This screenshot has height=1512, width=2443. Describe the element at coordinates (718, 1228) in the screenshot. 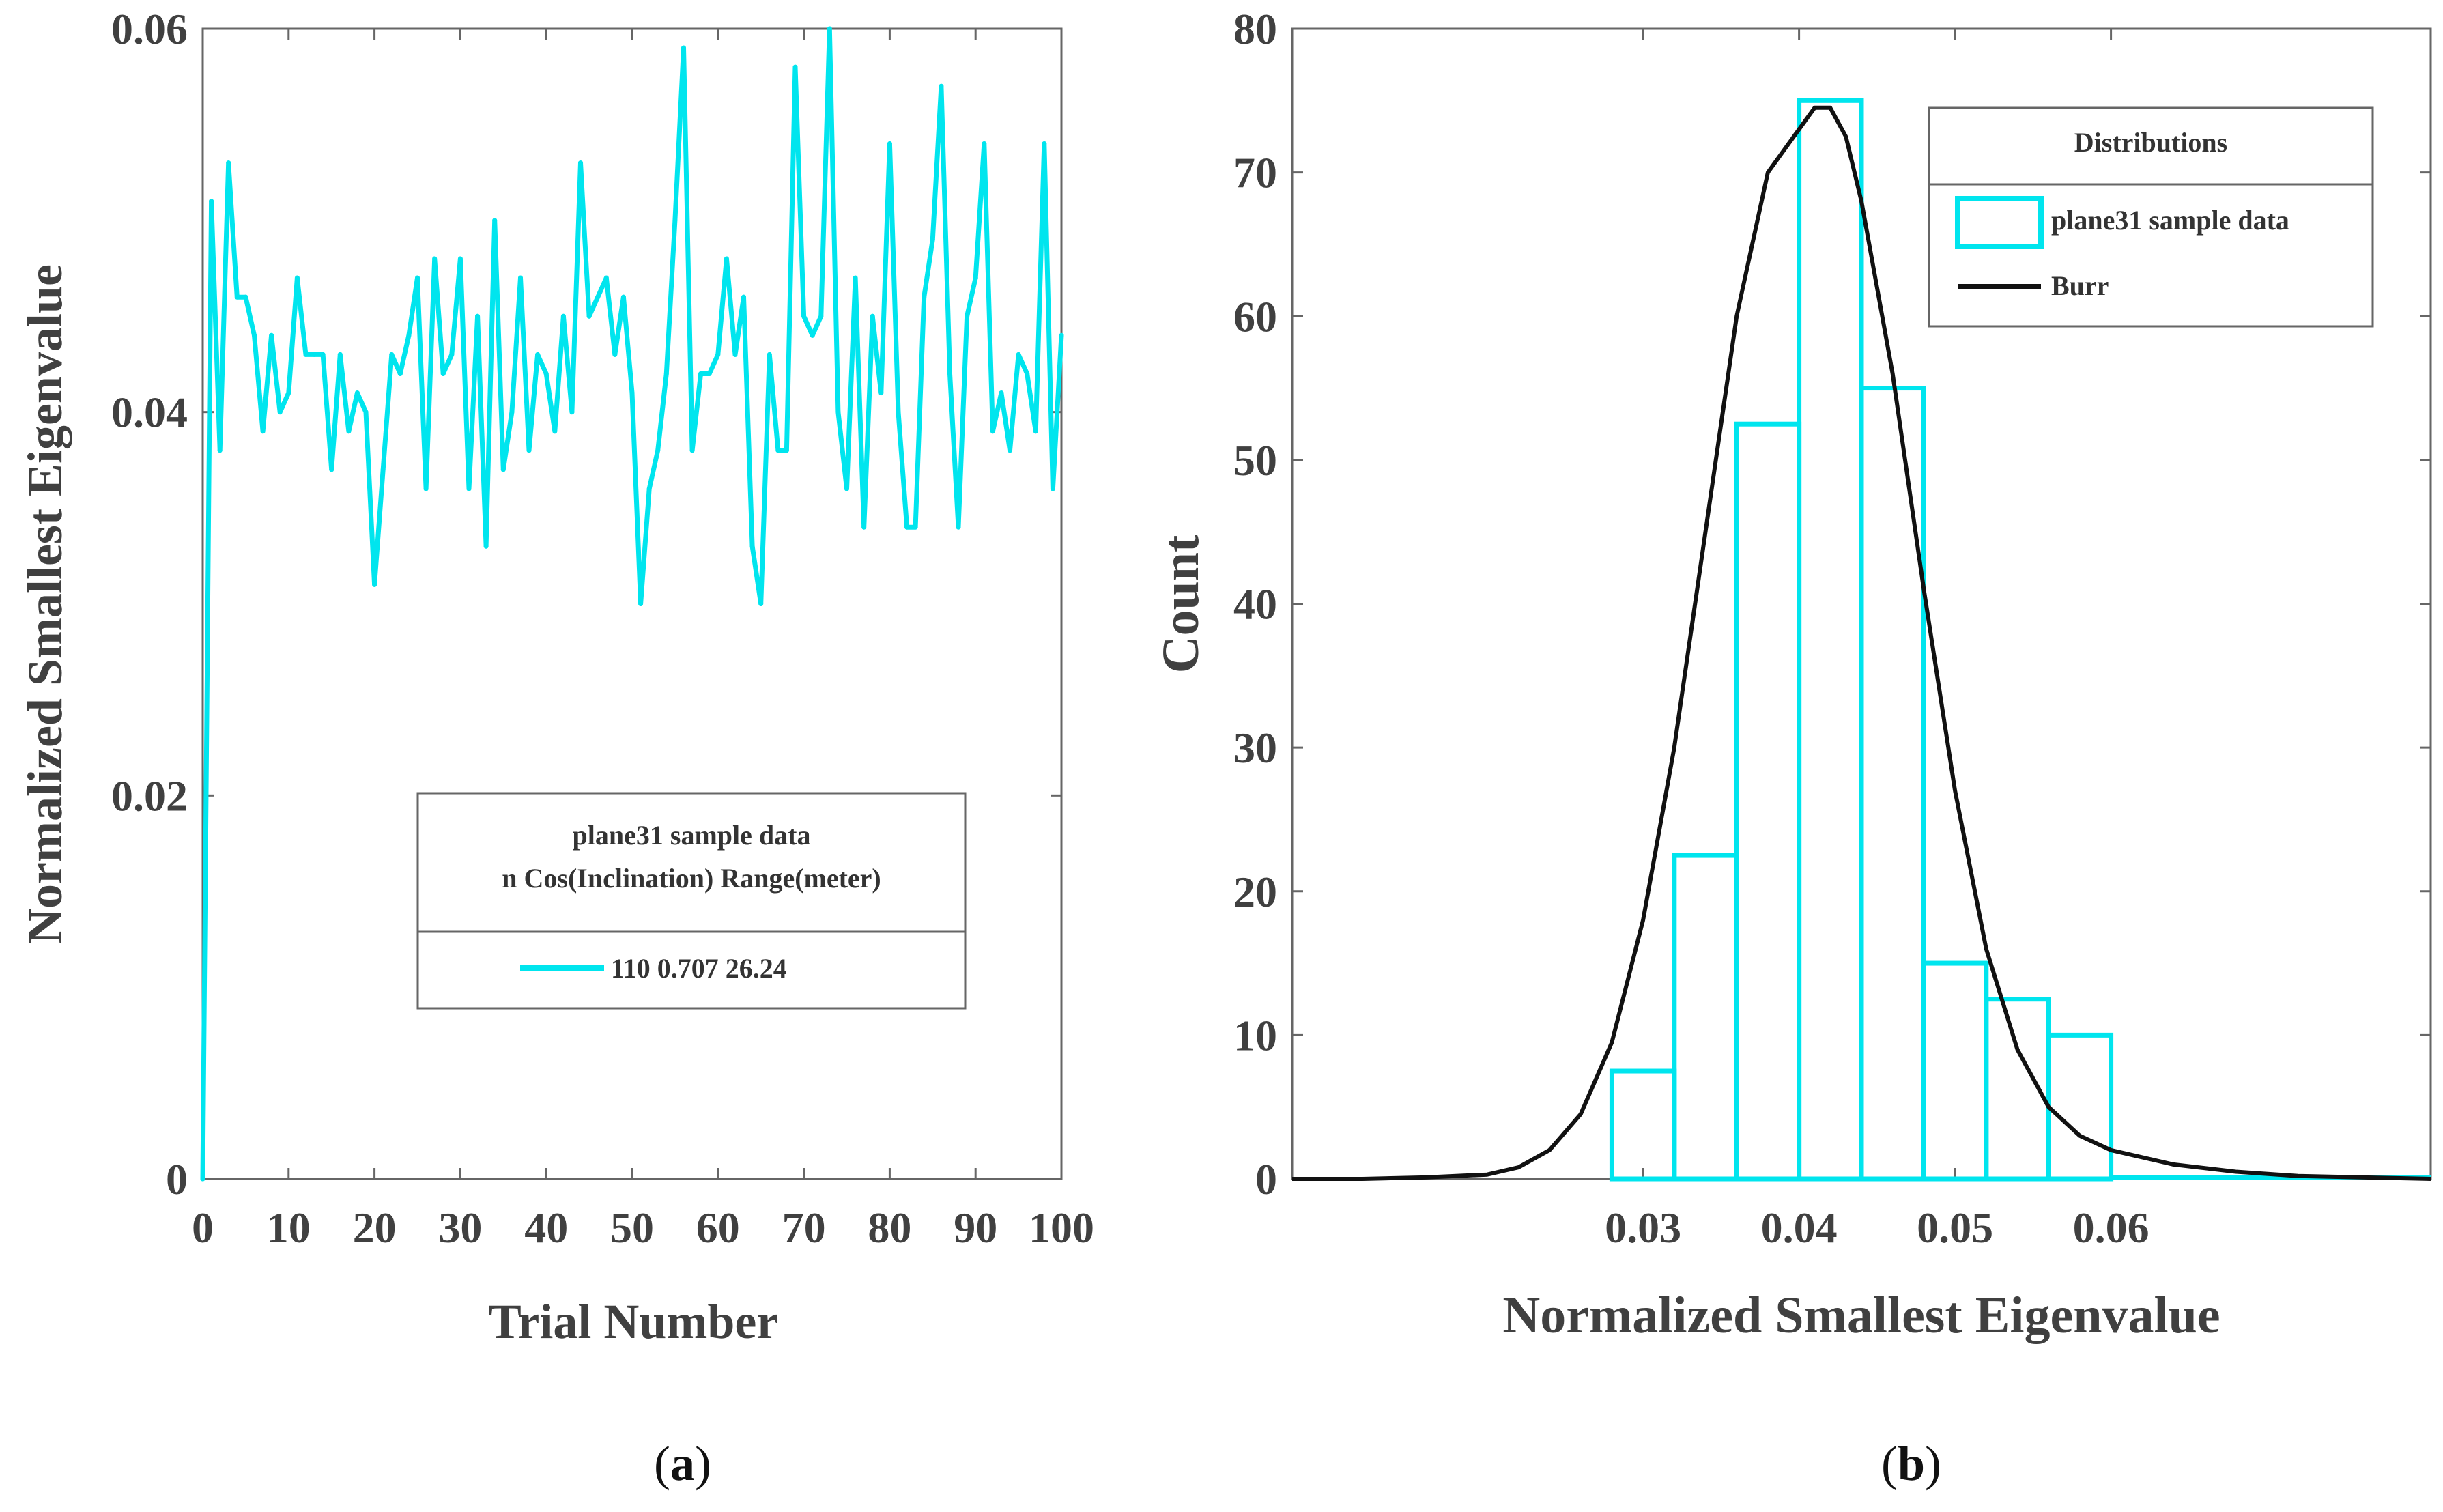

I see `x-tick-label: 60` at that location.